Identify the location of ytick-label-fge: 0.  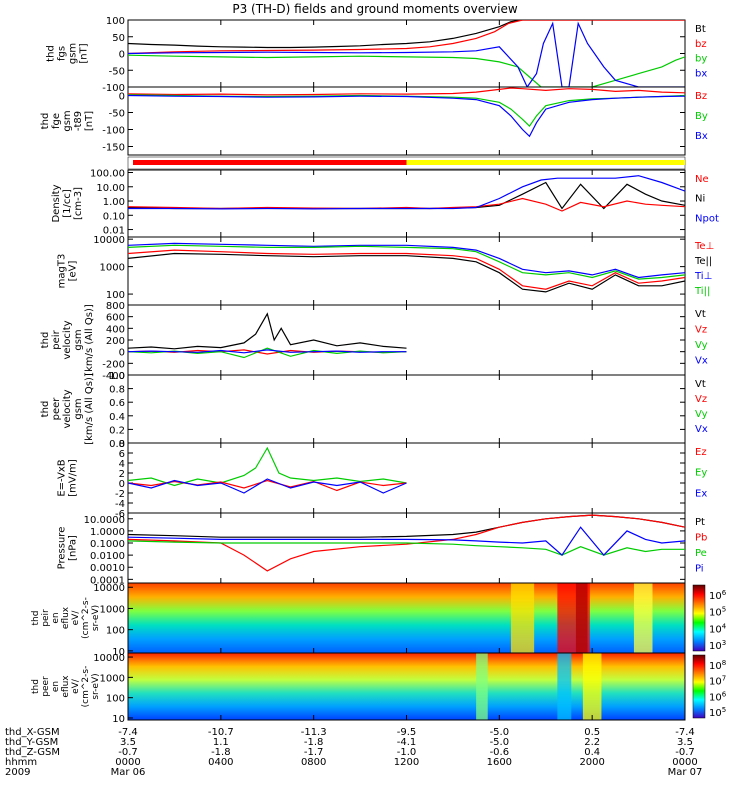
(122, 97).